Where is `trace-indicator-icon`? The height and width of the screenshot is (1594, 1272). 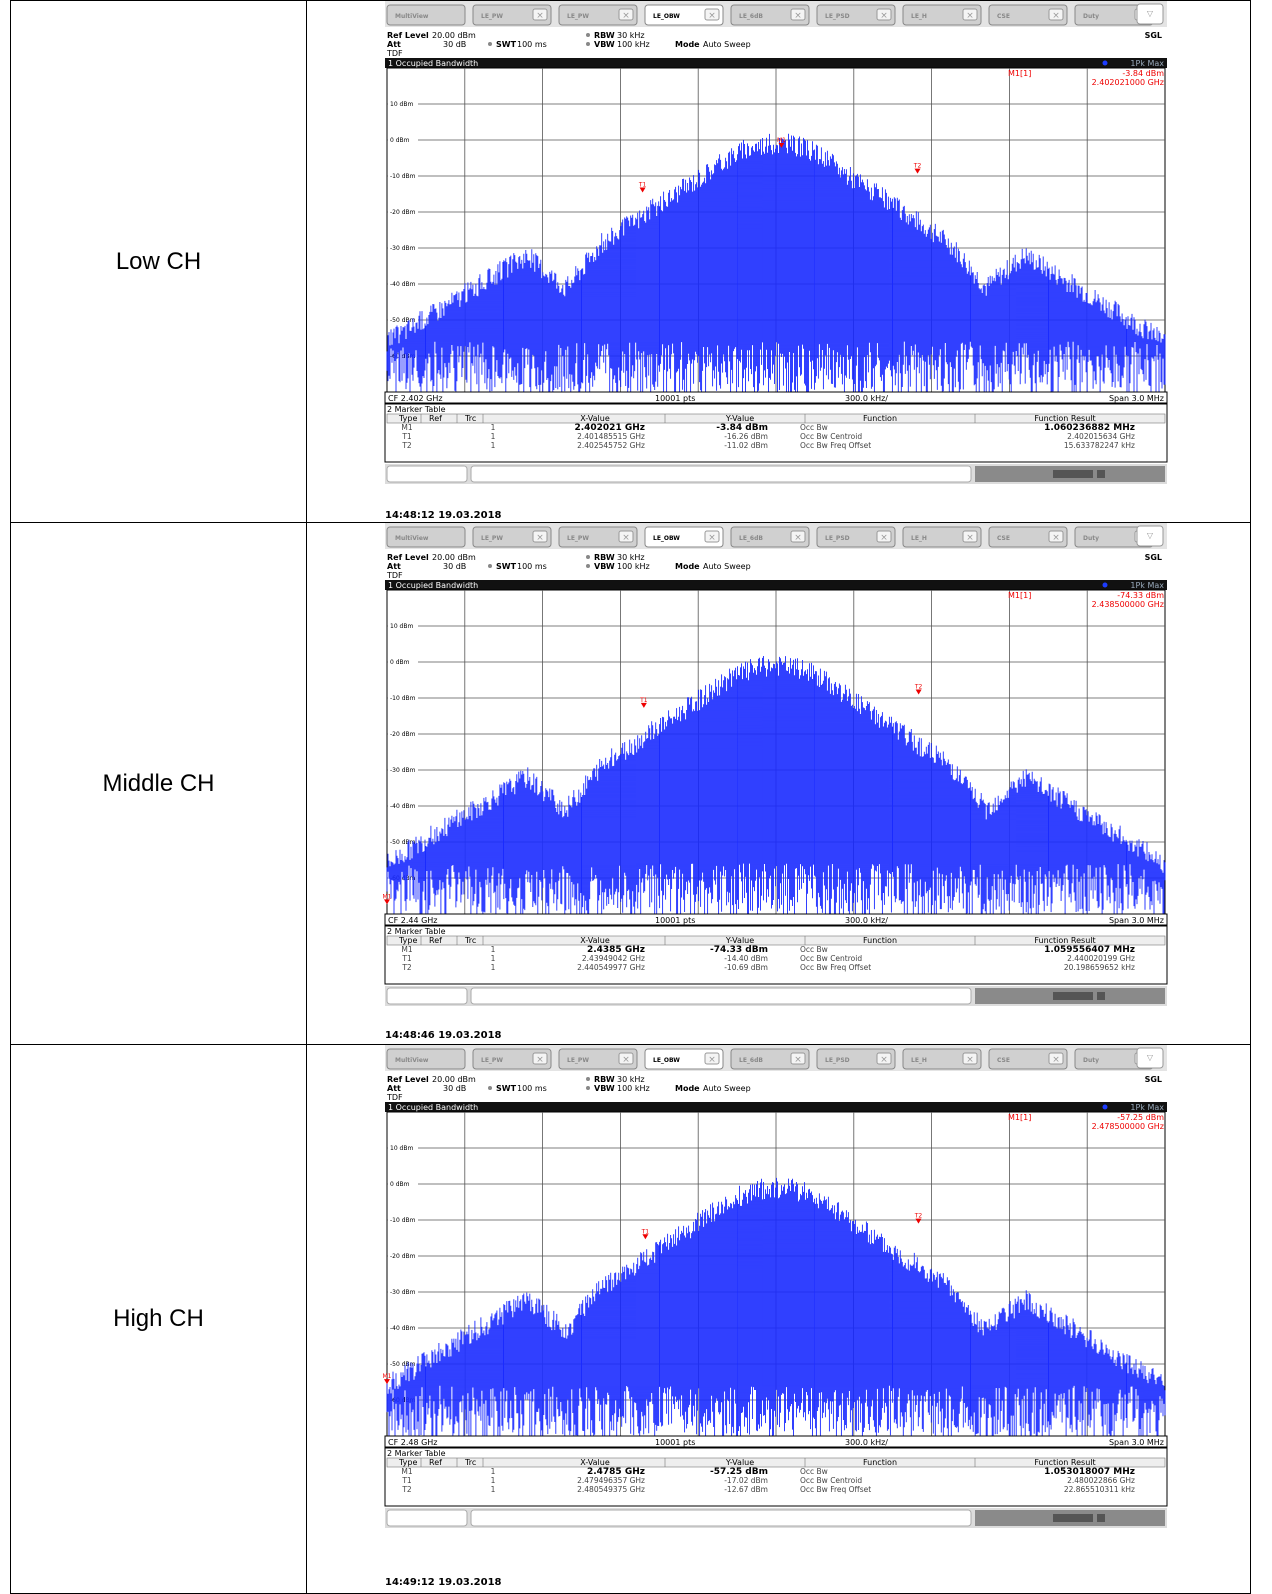
trace-indicator-icon is located at coordinates (1105, 585).